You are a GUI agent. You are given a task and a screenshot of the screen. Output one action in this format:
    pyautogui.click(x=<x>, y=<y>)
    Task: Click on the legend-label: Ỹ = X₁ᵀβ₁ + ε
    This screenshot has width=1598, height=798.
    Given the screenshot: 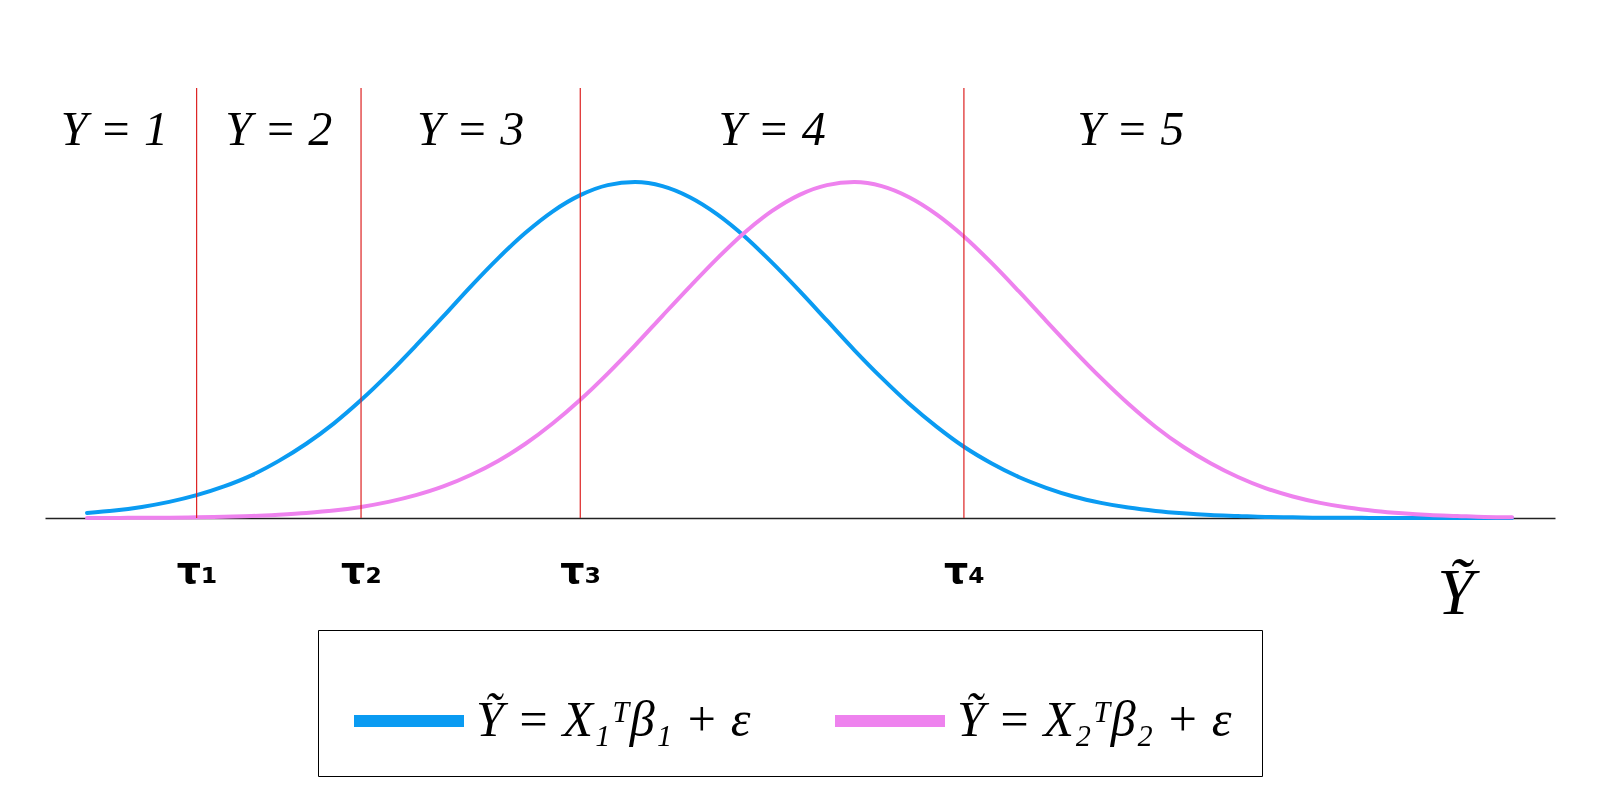 What is the action you would take?
    pyautogui.click(x=613, y=719)
    